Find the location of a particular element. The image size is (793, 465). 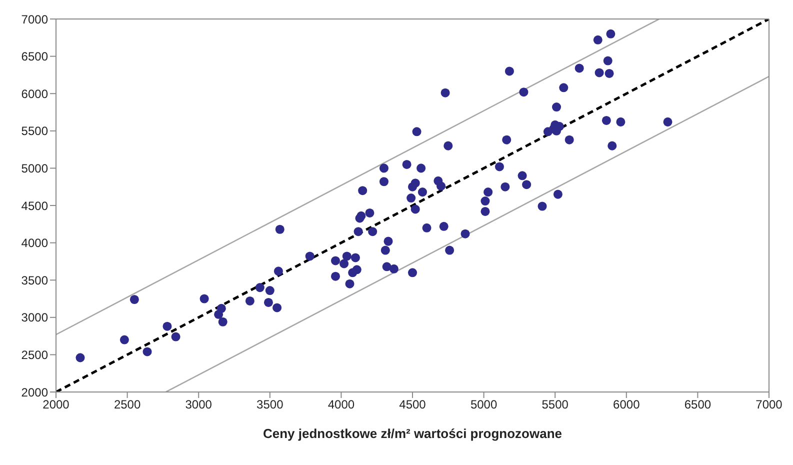

x-tick-label: 7000 is located at coordinates (769, 405).